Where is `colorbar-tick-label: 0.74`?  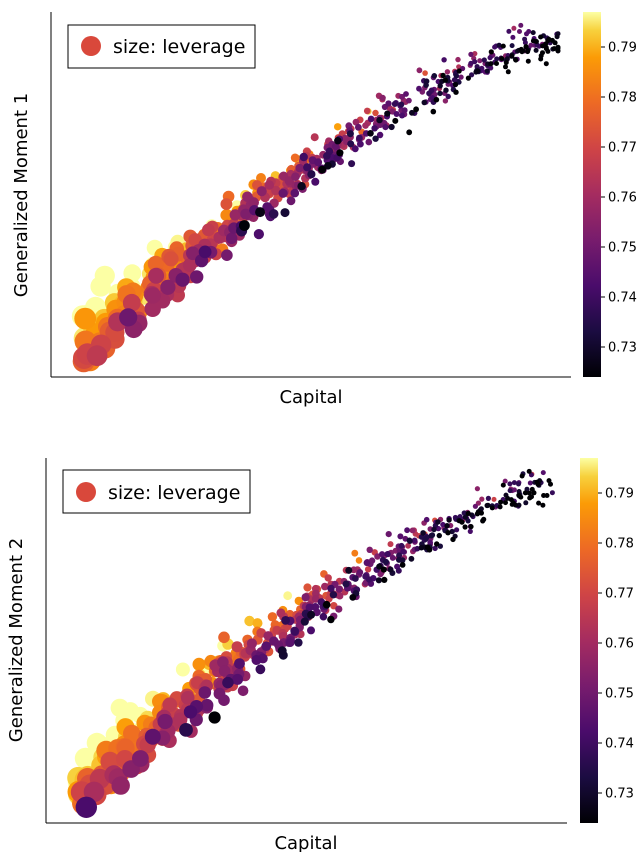
colorbar-tick-label: 0.74 is located at coordinates (622, 298).